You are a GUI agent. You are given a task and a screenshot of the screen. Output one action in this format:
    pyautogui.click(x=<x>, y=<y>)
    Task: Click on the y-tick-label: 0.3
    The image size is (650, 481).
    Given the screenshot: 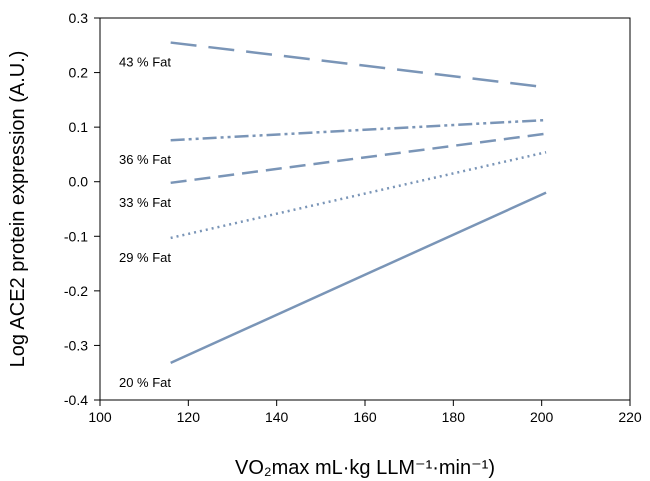 What is the action you would take?
    pyautogui.click(x=79, y=18)
    